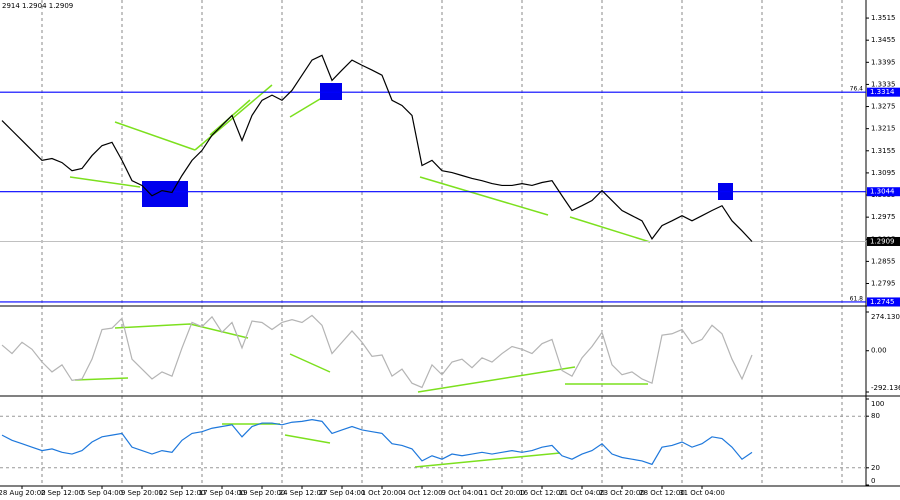 This screenshot has width=900, height=500. I want to click on y-tick-label: 1.3095, so click(883, 173).